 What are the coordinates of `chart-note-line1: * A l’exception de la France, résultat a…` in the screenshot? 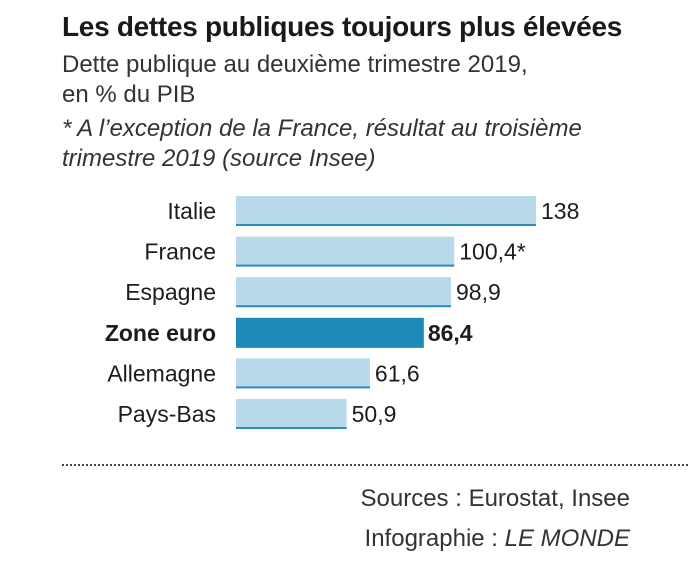 It's located at (322, 128).